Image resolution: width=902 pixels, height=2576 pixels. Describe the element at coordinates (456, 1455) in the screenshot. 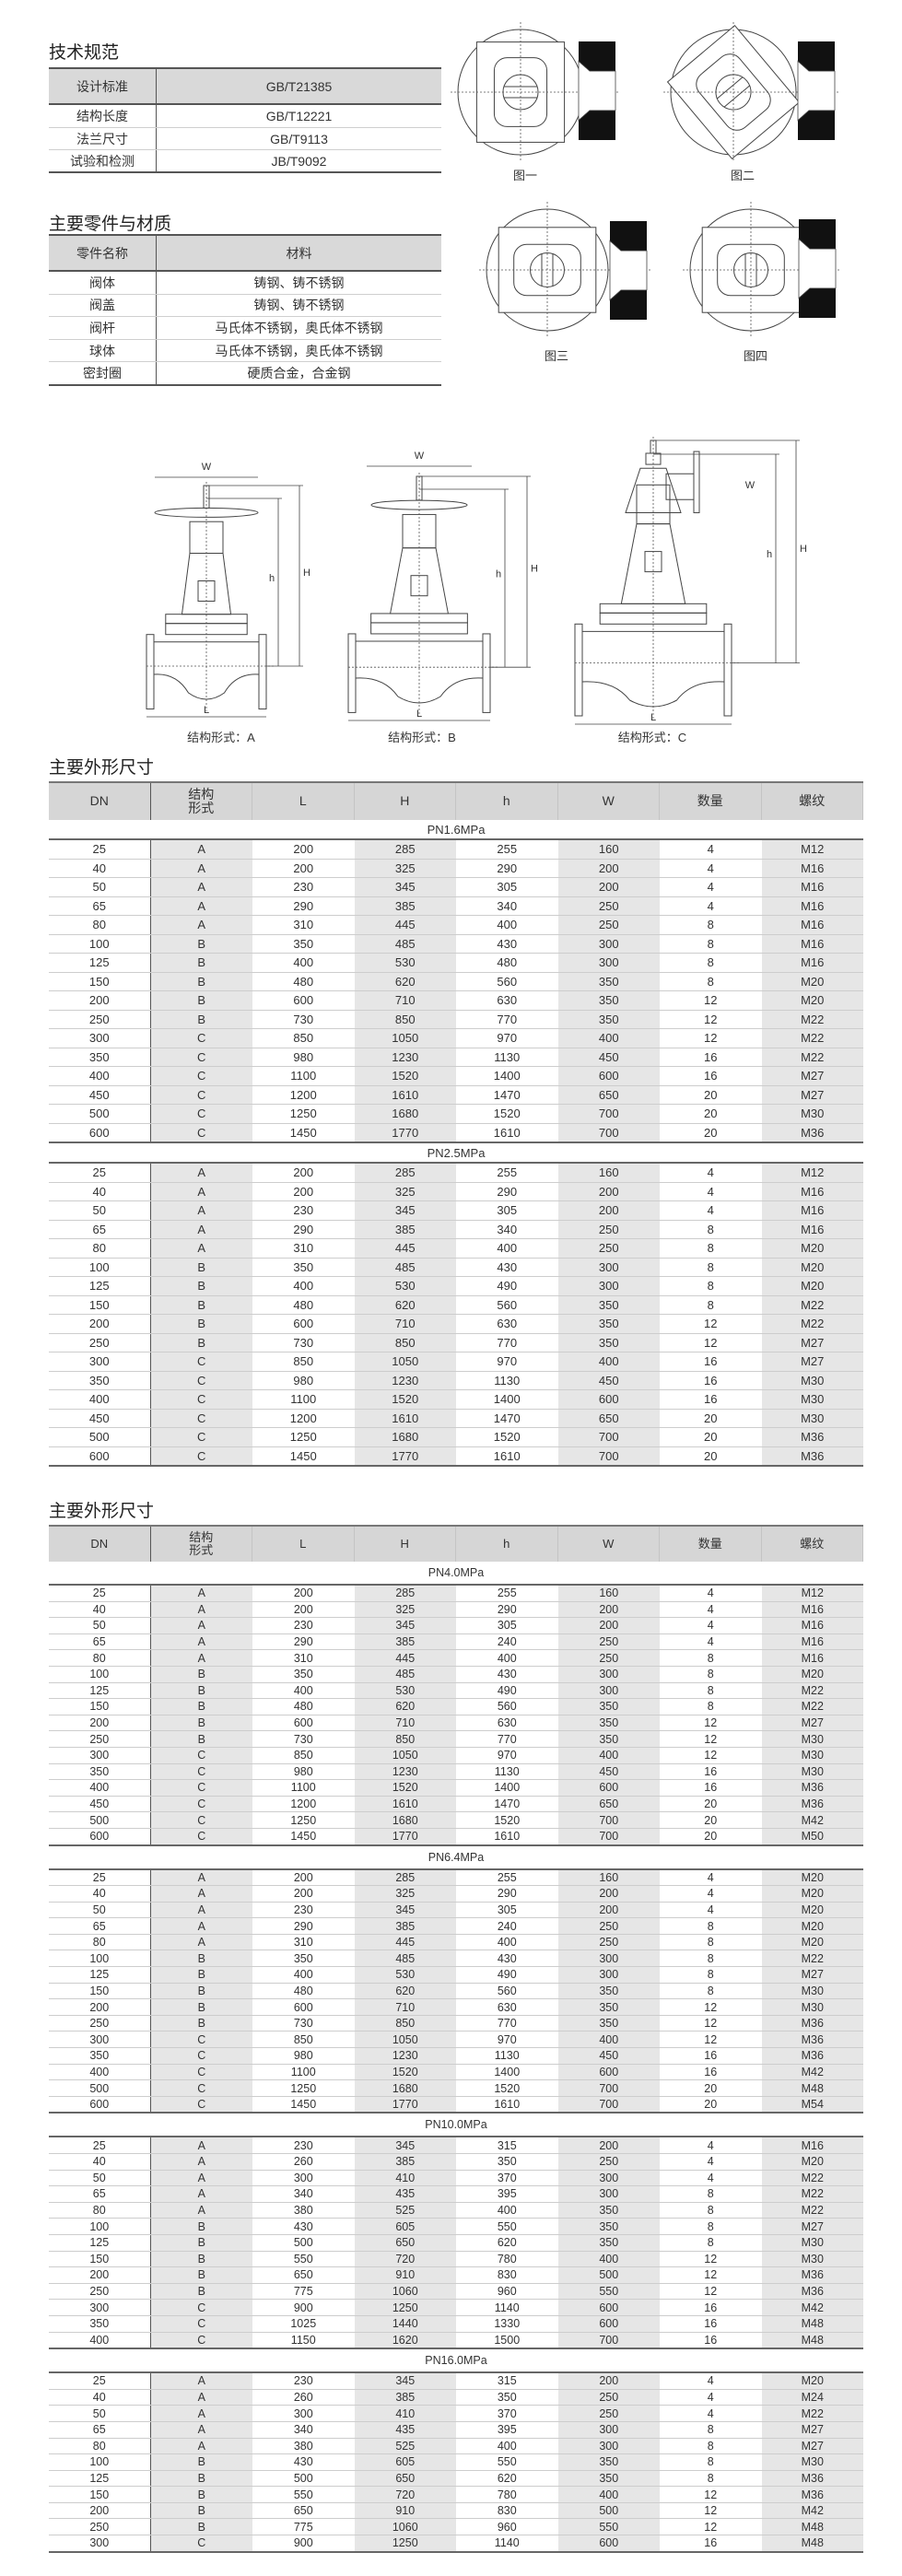

I see `table-row: 600 C 1450 1770 1610 700 20 M36` at that location.